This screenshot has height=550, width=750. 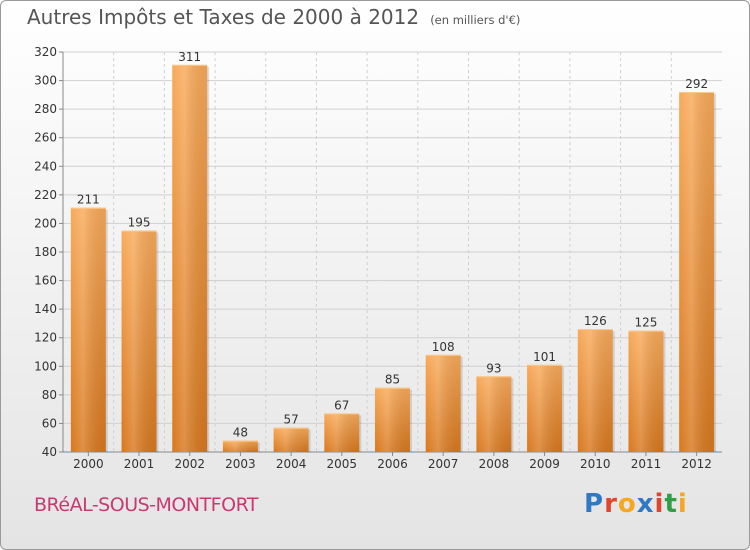 I want to click on x-tick-label: 2000, so click(x=88, y=464).